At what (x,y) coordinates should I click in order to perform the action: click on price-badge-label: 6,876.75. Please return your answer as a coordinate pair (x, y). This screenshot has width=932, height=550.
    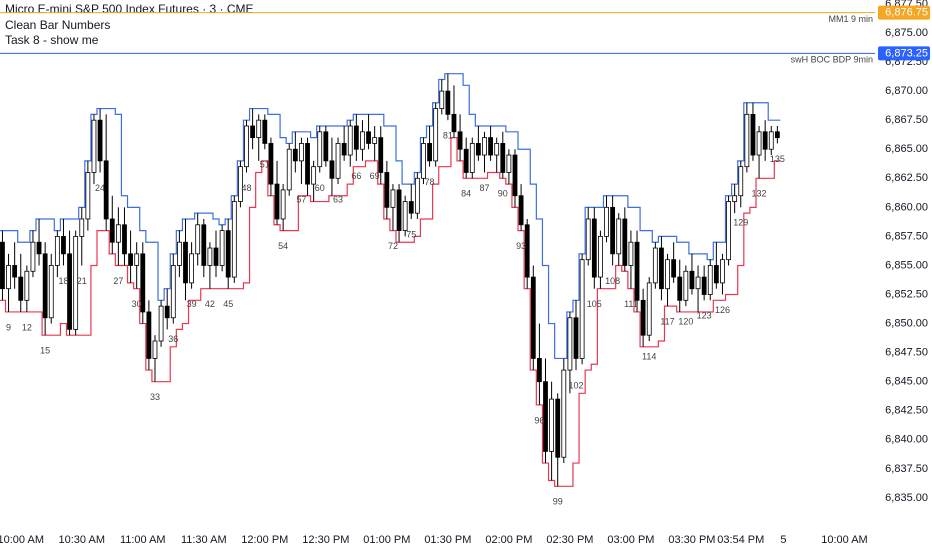
    Looking at the image, I should click on (906, 13).